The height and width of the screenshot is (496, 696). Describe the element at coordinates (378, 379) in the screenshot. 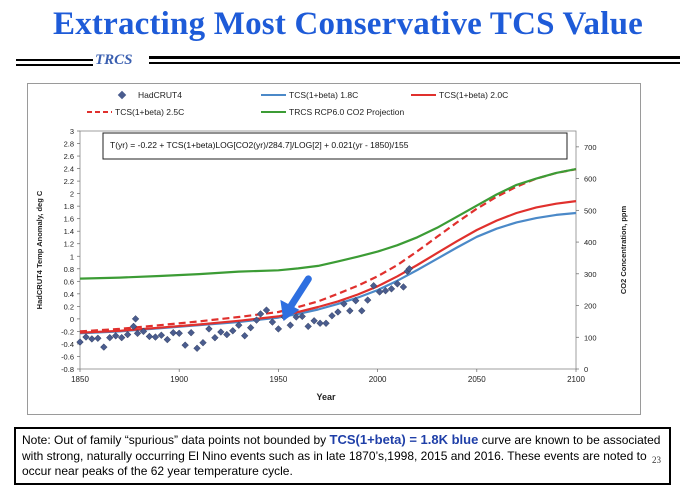

I see `x-tick-label: 2000` at that location.